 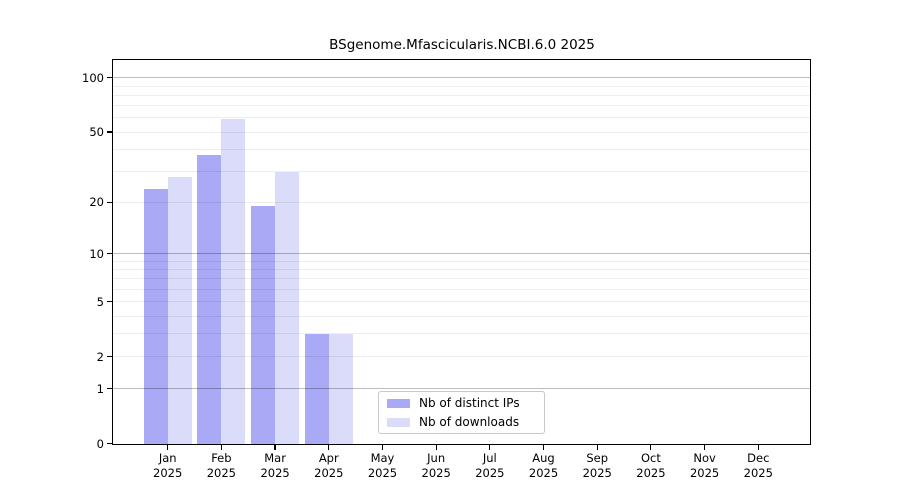 I want to click on x-tick-month: Oct, so click(x=650, y=458).